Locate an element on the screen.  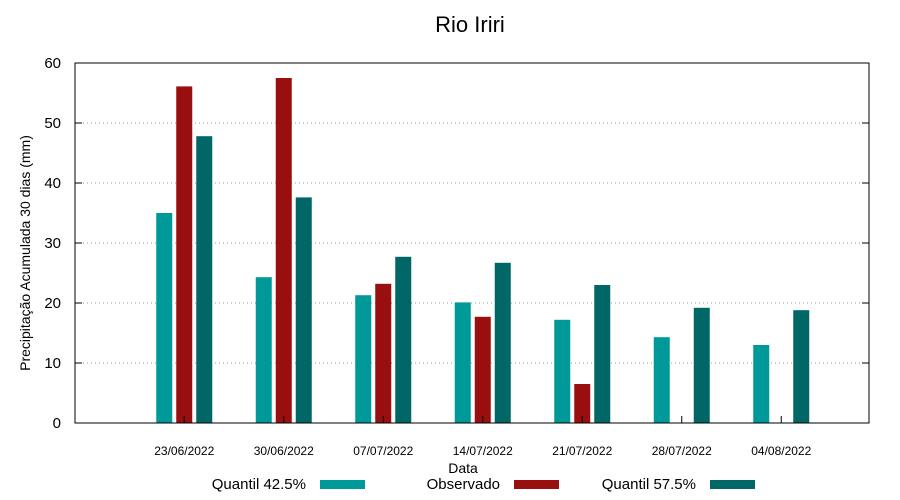
y-tick-label: 10 is located at coordinates (52, 363).